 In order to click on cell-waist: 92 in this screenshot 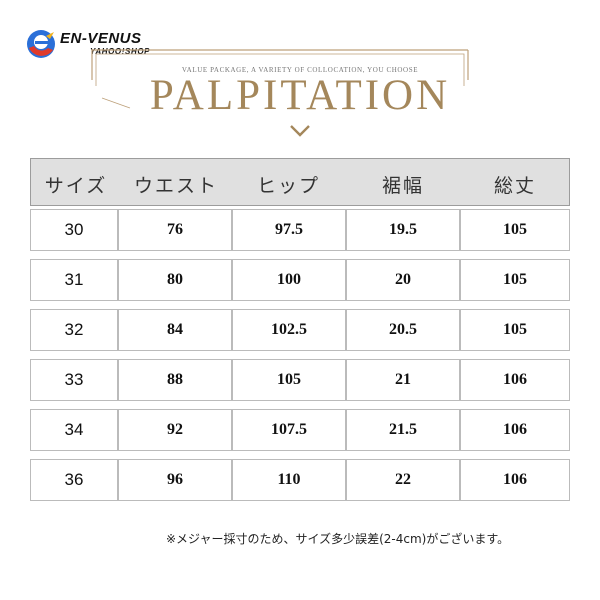, I will do `click(175, 430)`.